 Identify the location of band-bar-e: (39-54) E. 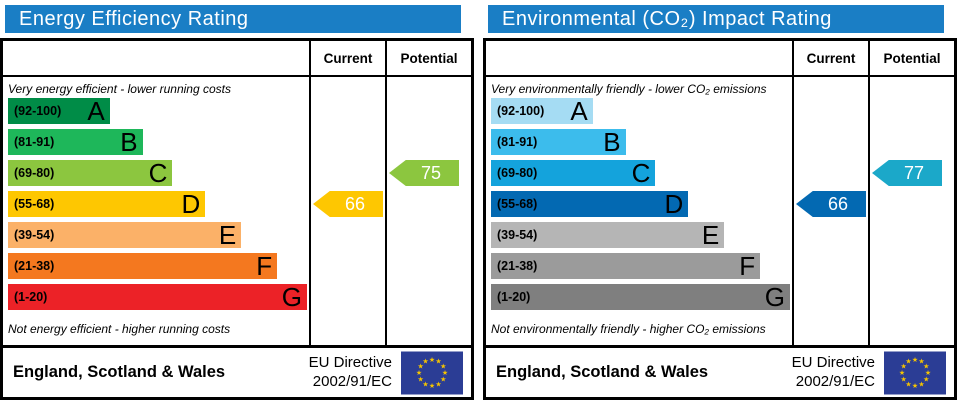
(608, 235).